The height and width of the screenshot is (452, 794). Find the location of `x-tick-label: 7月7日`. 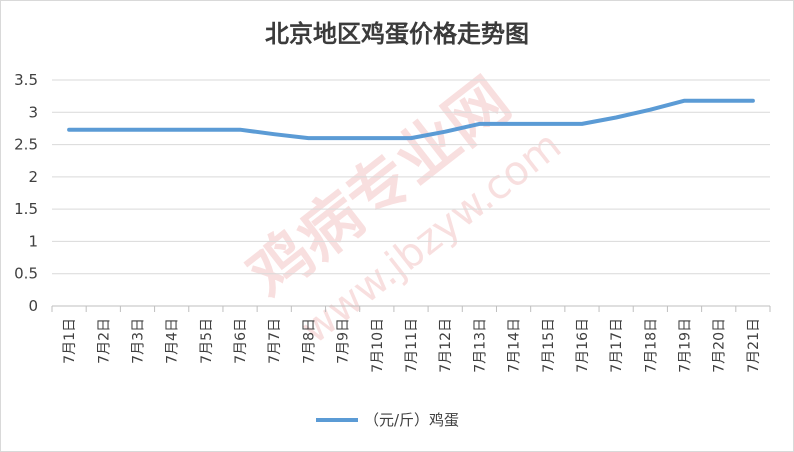

x-tick-label: 7月7日 is located at coordinates (275, 341).